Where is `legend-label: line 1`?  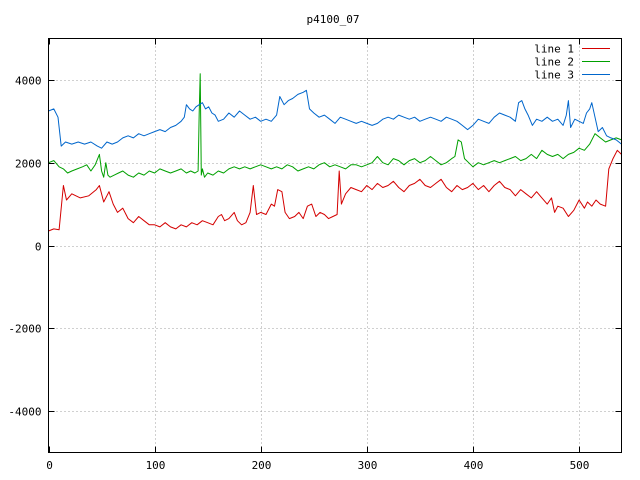 legend-label: line 1 is located at coordinates (554, 49).